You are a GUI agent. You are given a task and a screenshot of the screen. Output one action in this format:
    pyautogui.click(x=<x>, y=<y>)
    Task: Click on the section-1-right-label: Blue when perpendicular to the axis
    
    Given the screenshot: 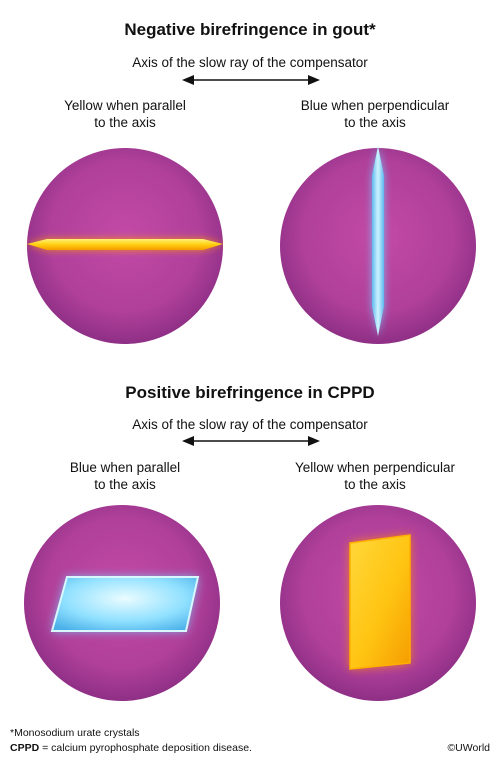 What is the action you would take?
    pyautogui.click(x=375, y=114)
    